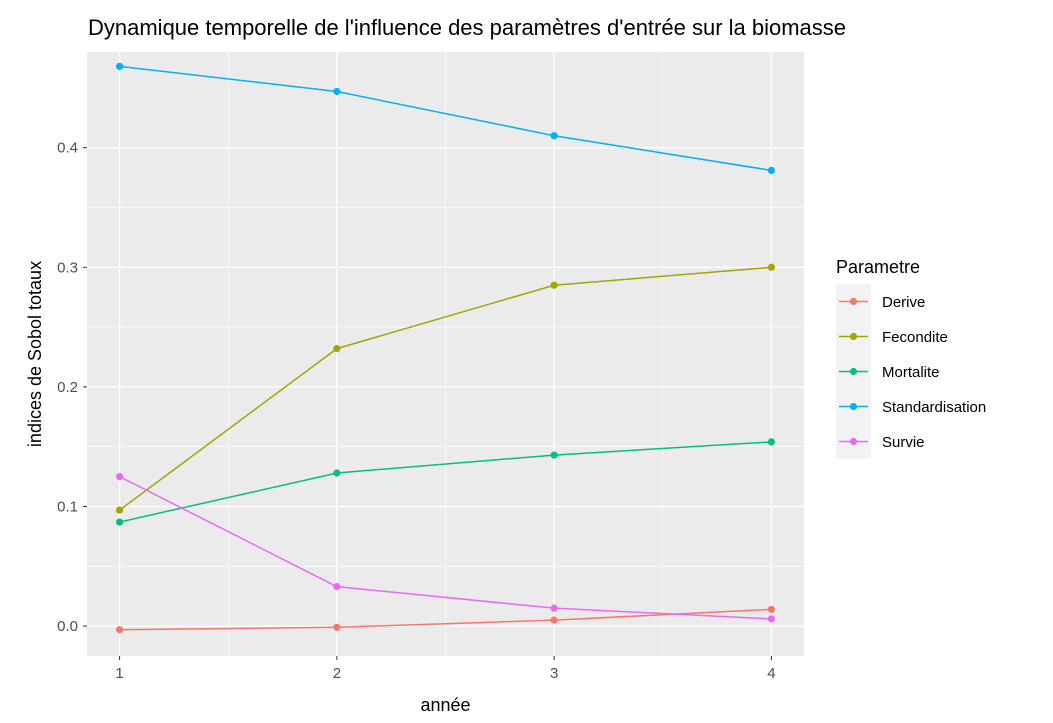 The image size is (1053, 723). Describe the element at coordinates (853, 441) in the screenshot. I see `legend-key-point-survie` at that location.